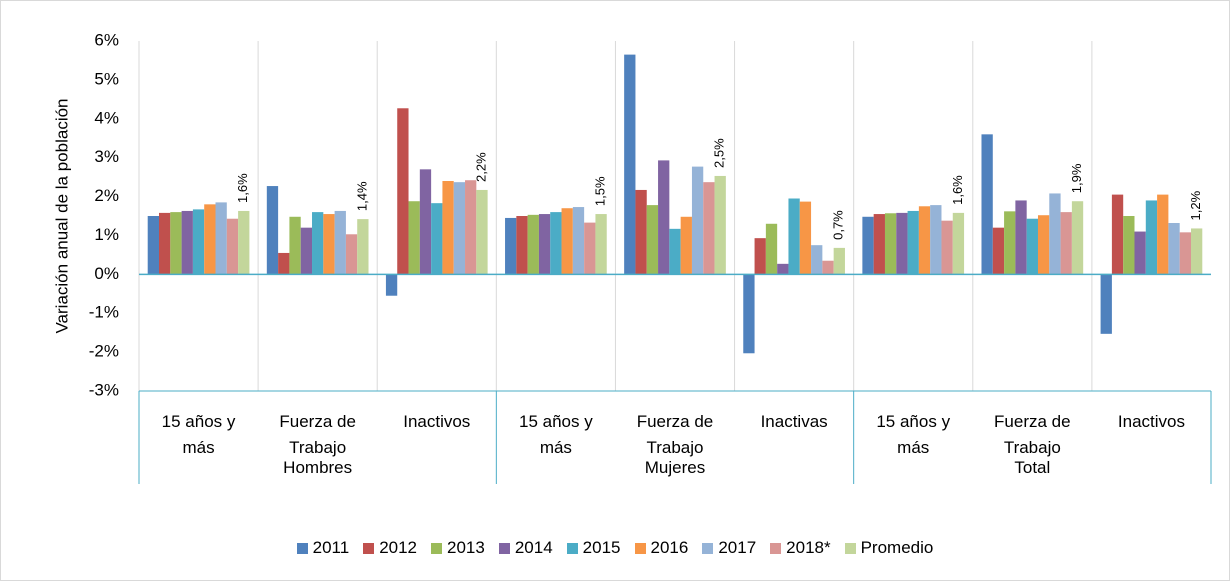 The image size is (1230, 581). I want to click on legend-label: 2014, so click(533, 547).